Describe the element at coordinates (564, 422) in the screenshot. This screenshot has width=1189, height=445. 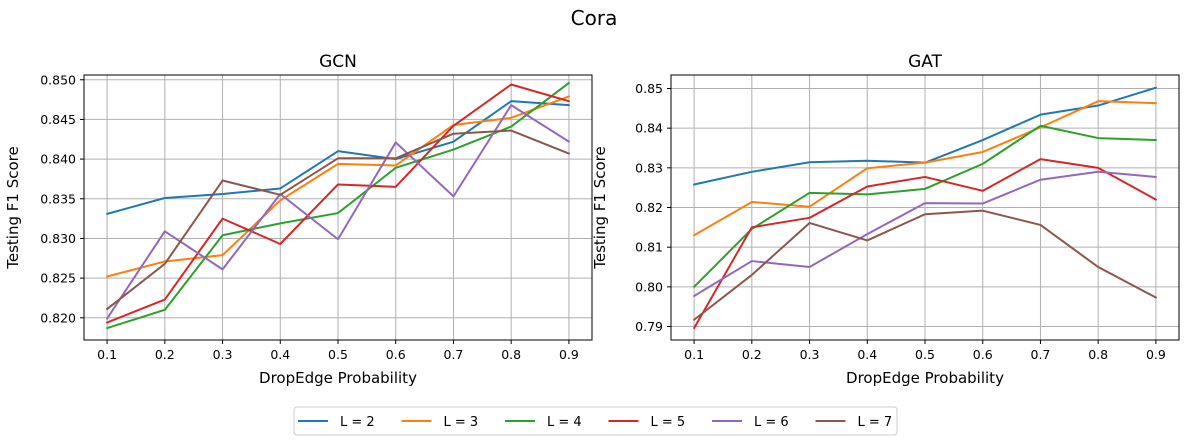
I see `legend-label: L = 4` at that location.